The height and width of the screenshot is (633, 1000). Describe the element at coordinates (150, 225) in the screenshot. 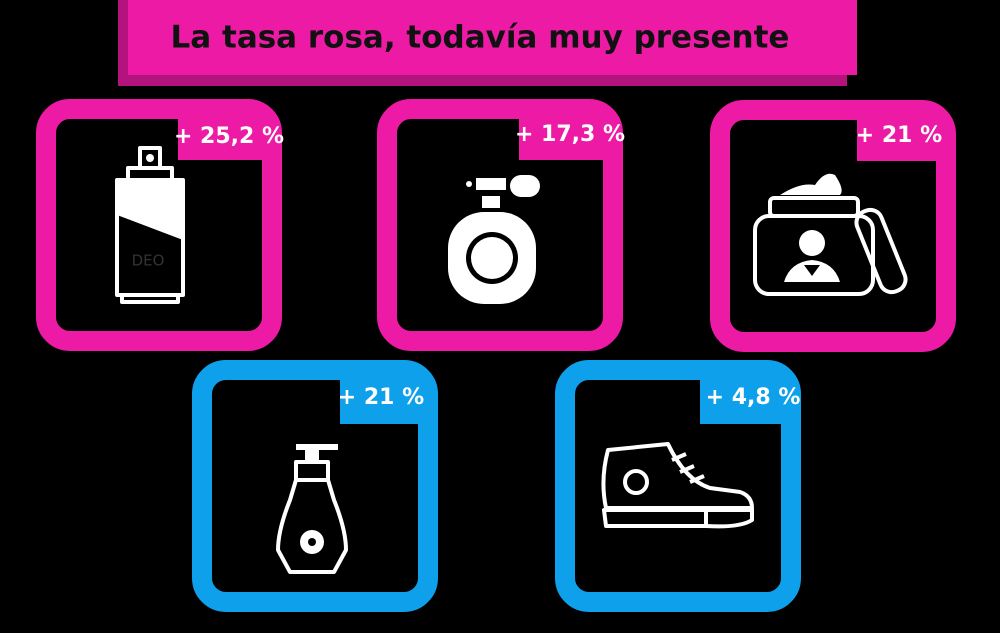

I see `deodorant-icon: DEO` at that location.